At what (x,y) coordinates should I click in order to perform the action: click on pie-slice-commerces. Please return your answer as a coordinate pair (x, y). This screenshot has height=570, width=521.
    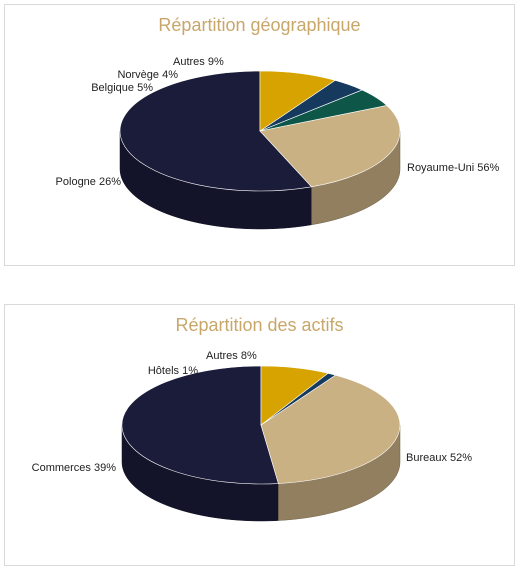
    Looking at the image, I should click on (330, 429).